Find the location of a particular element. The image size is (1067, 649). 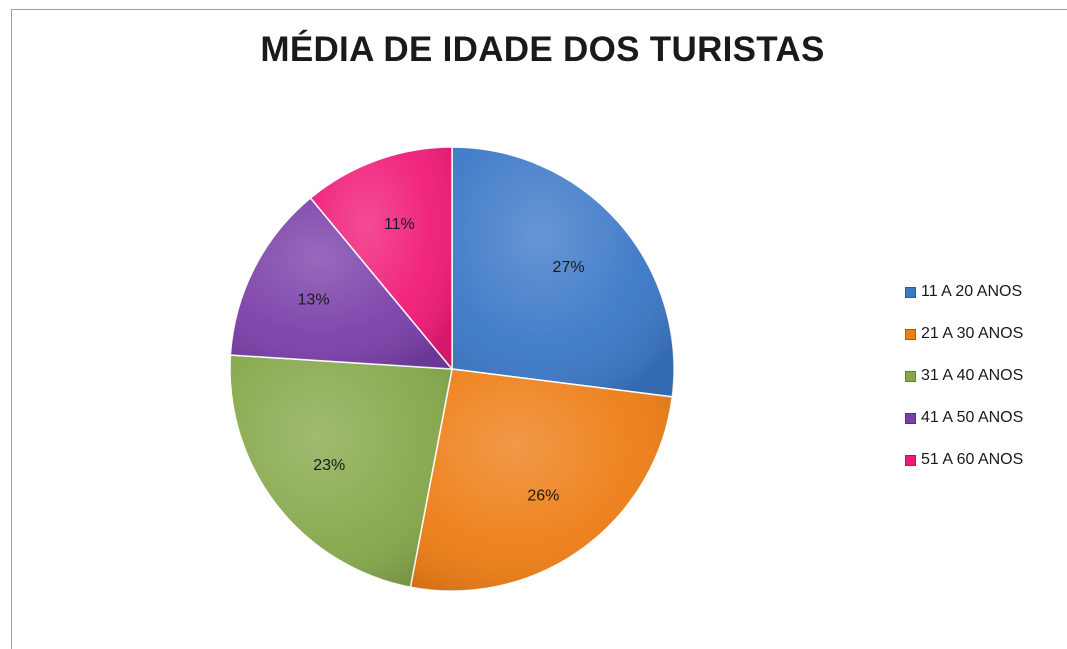

pie-slice-shading-21-a-30-anos is located at coordinates (541, 480).